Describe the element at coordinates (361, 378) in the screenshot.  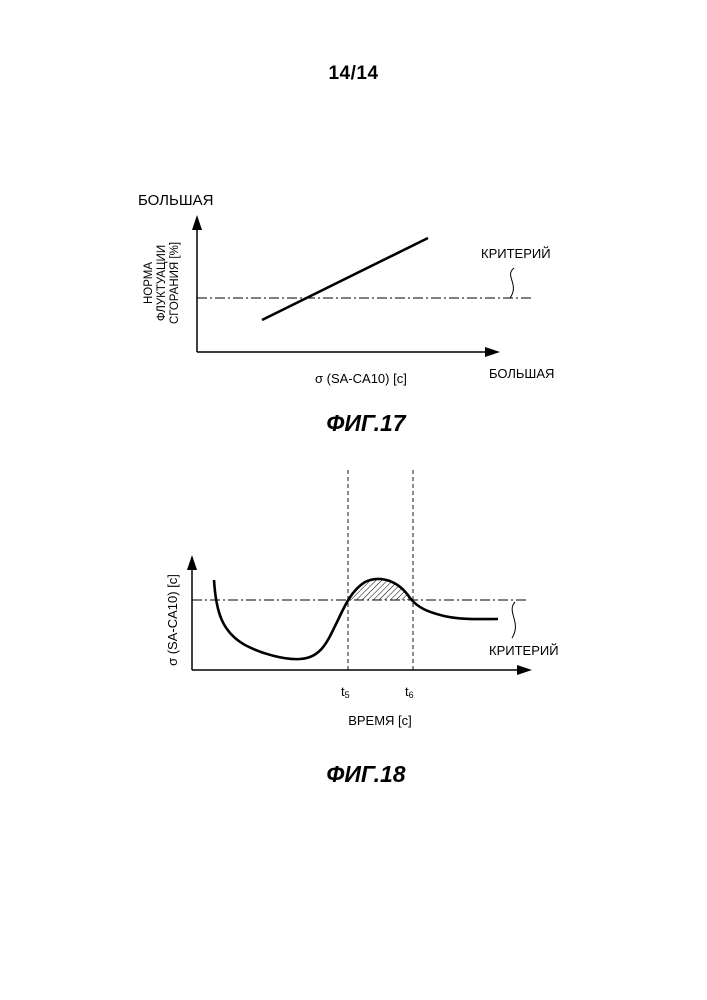
I see `x-axis-label: σ (SA-CA10) [c]` at that location.